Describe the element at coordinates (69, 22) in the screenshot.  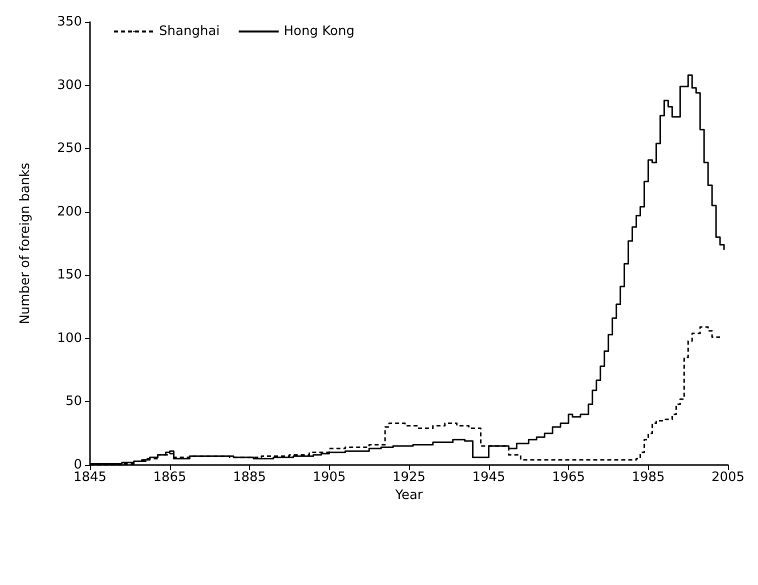
I see `y-tick-label: 350` at that location.